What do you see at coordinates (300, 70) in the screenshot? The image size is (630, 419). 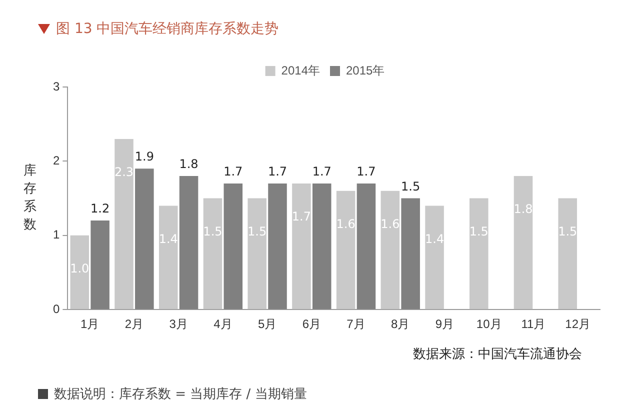 I see `legend-label: 2014年` at bounding box center [300, 70].